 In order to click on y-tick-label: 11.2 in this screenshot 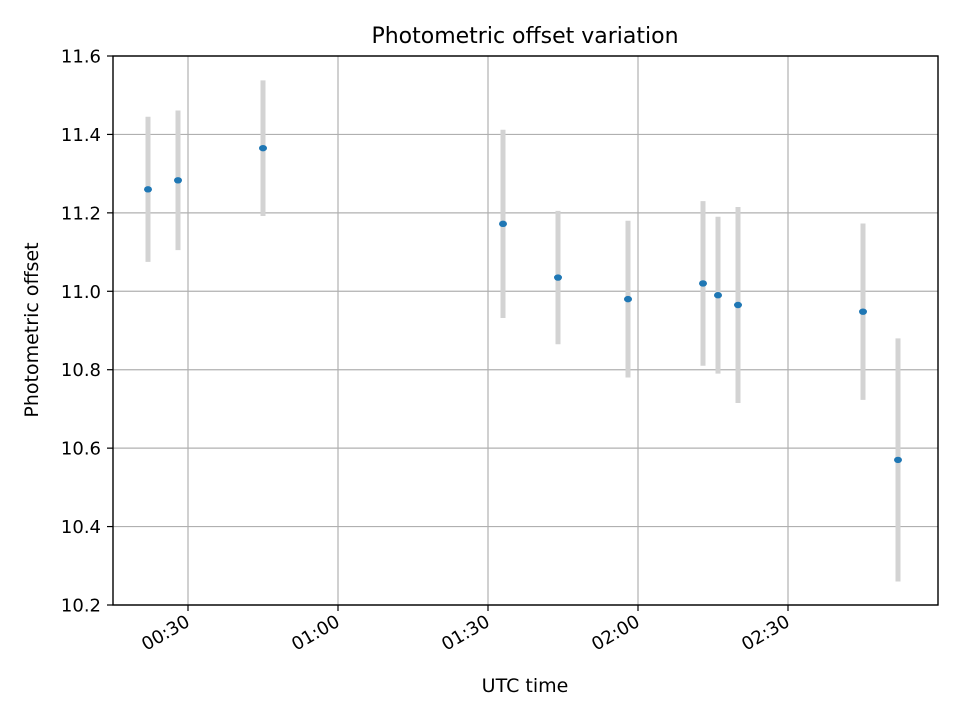, I will do `click(81, 213)`.